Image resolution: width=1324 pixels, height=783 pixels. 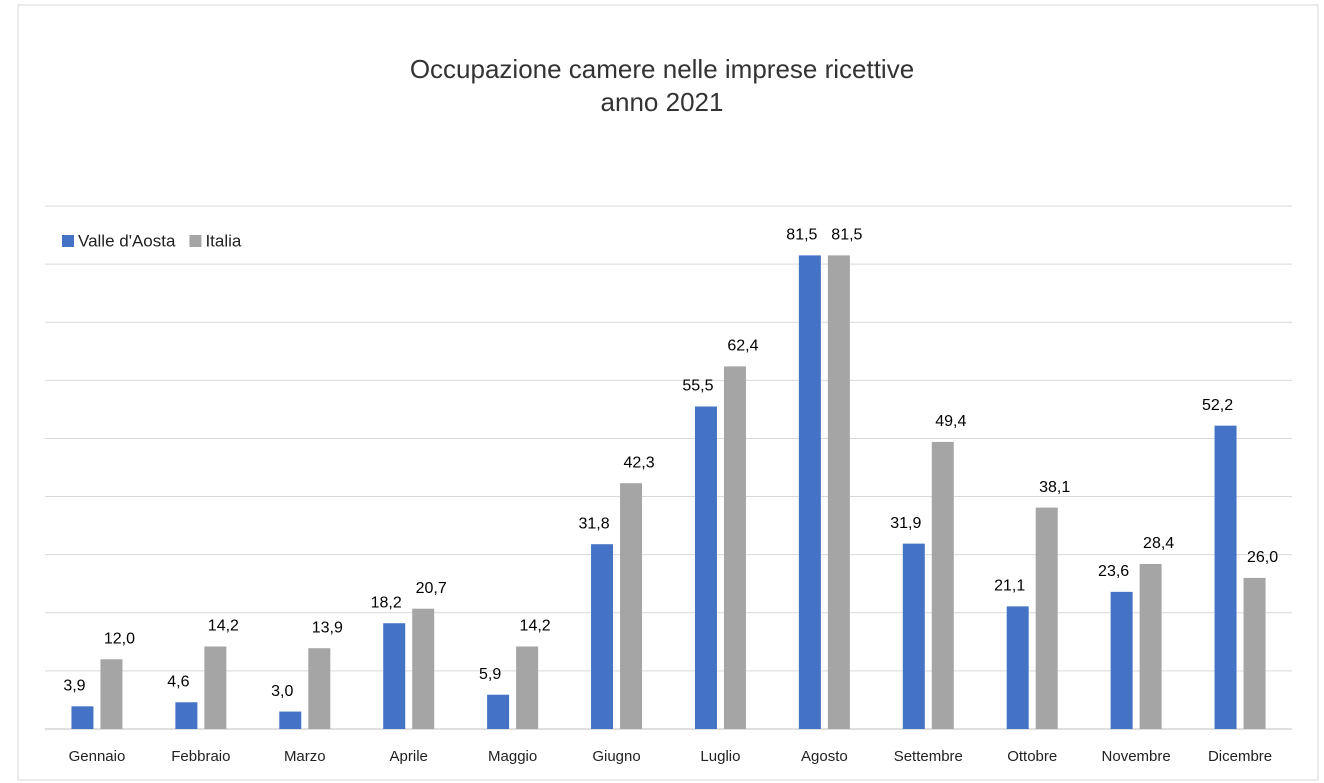 I want to click on legend-label: Italia, so click(x=223, y=240).